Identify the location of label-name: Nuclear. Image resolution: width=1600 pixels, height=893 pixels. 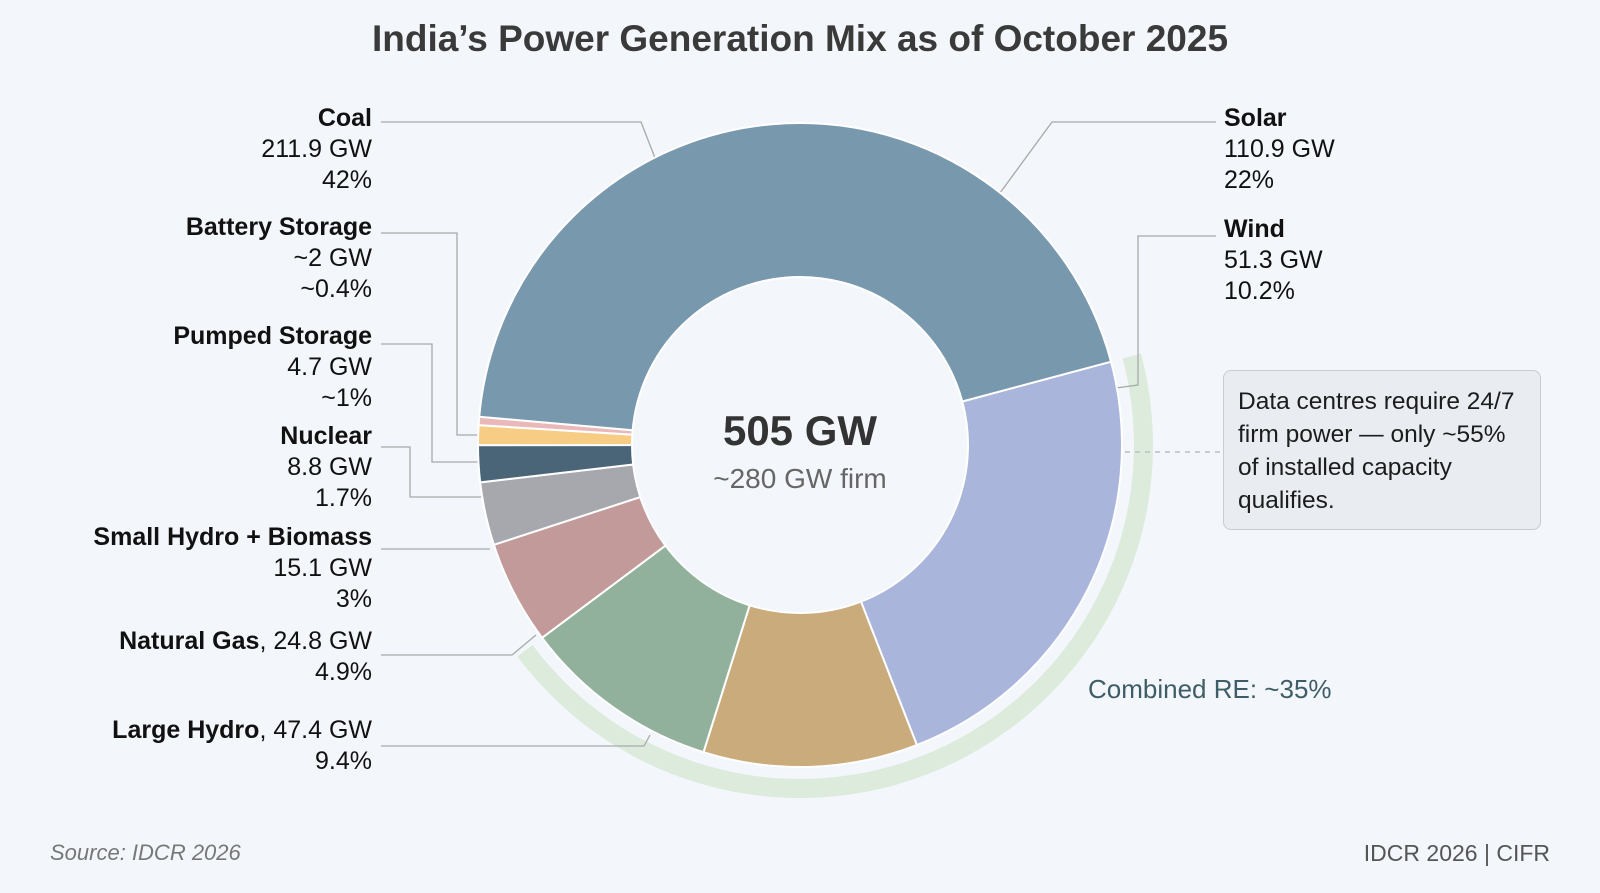
(326, 436).